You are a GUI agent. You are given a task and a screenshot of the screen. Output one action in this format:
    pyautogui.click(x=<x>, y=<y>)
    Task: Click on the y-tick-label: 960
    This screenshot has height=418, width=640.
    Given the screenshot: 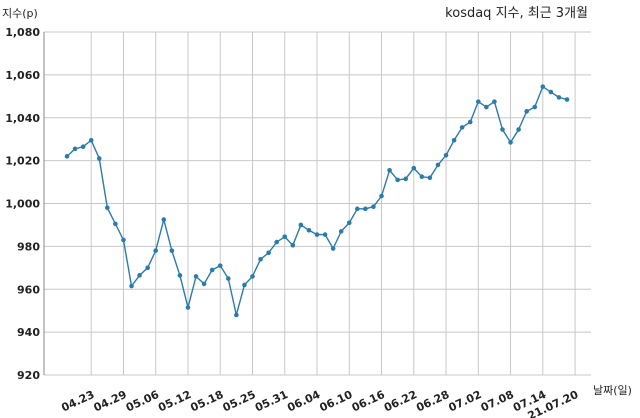 What is the action you would take?
    pyautogui.click(x=28, y=289)
    